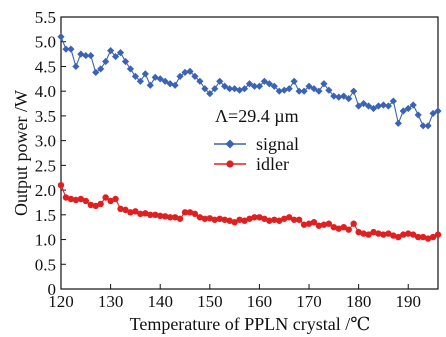 The height and width of the screenshot is (337, 446). I want to click on x-tick-label: 140, so click(160, 301).